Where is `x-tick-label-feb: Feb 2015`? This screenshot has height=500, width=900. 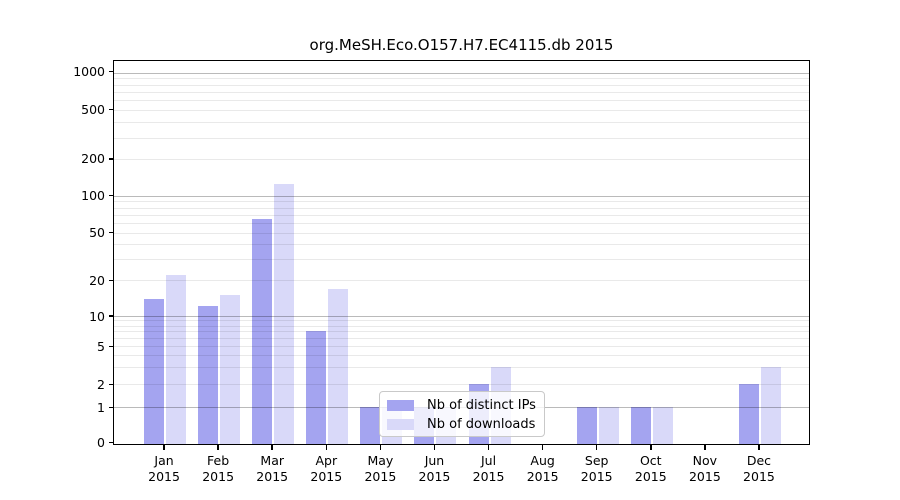
x-tick-label-feb: Feb 2015 is located at coordinates (218, 468).